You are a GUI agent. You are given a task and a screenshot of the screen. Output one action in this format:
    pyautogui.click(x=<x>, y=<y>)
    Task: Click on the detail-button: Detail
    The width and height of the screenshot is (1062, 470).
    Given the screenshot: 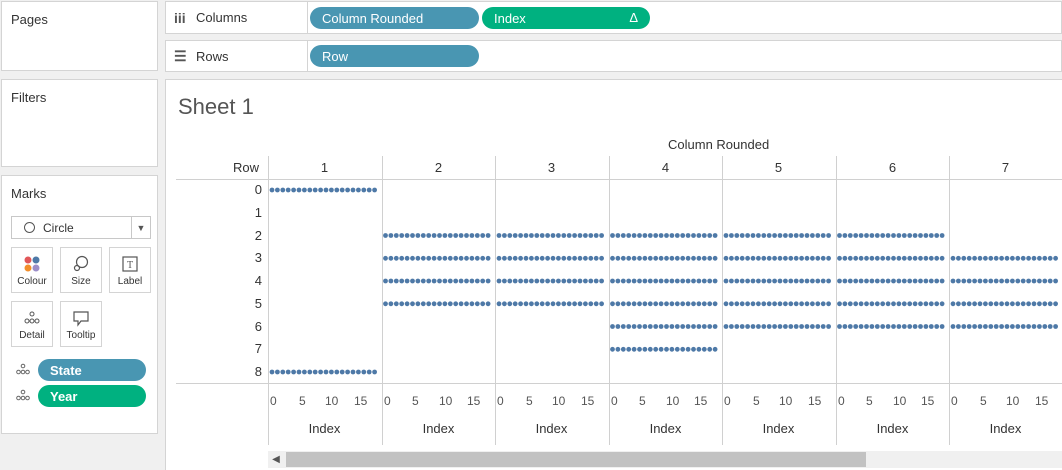 What is the action you would take?
    pyautogui.click(x=32, y=324)
    